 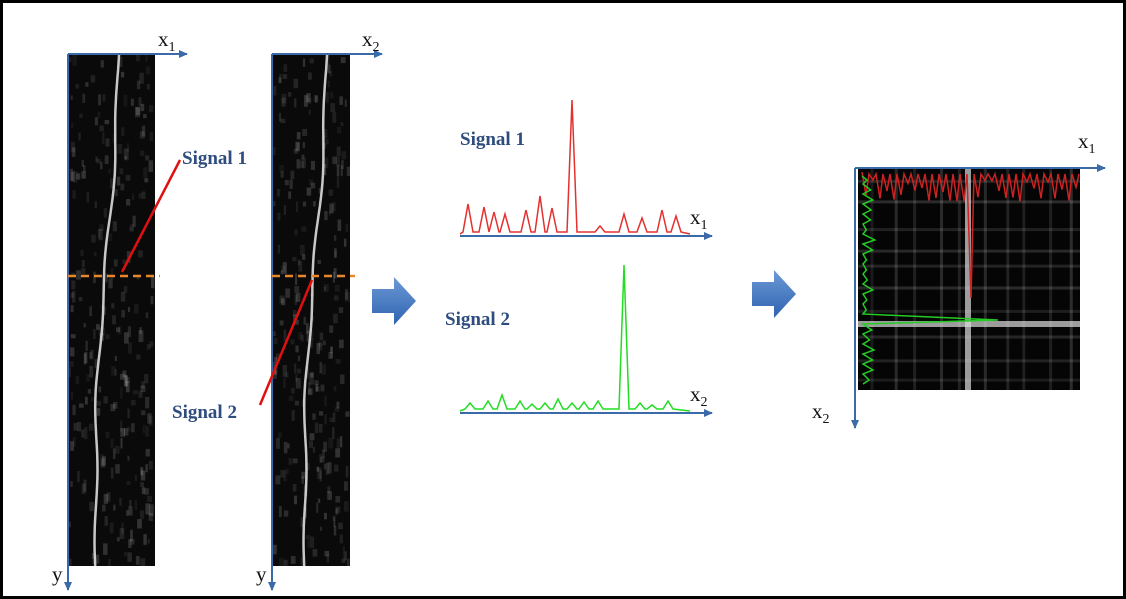 I want to click on x-axis-label: x2, so click(x=371, y=41).